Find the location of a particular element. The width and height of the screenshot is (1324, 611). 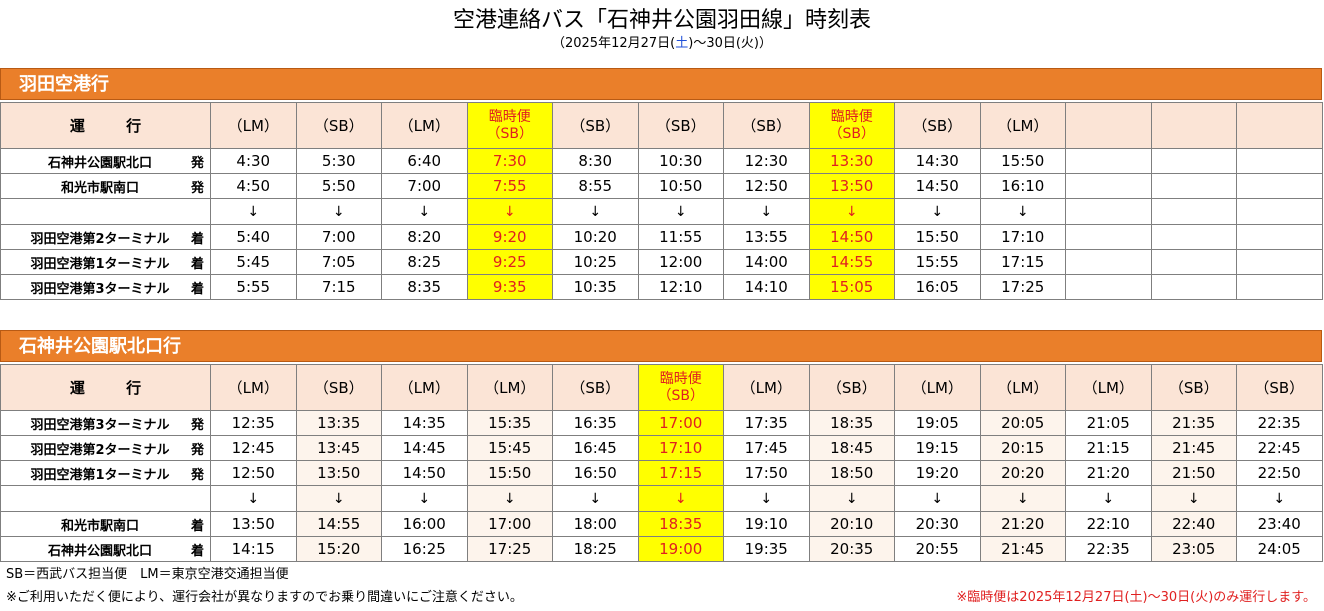

time-cell: 15:45 is located at coordinates (509, 448).